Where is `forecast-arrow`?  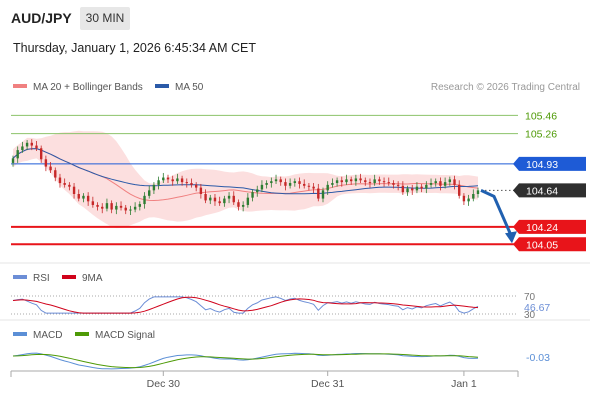
forecast-arrow is located at coordinates (496, 212).